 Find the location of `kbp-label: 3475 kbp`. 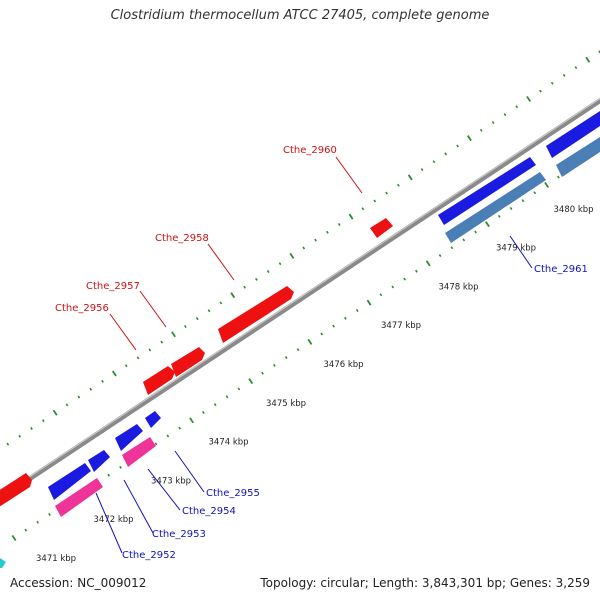

kbp-label: 3475 kbp is located at coordinates (286, 404).